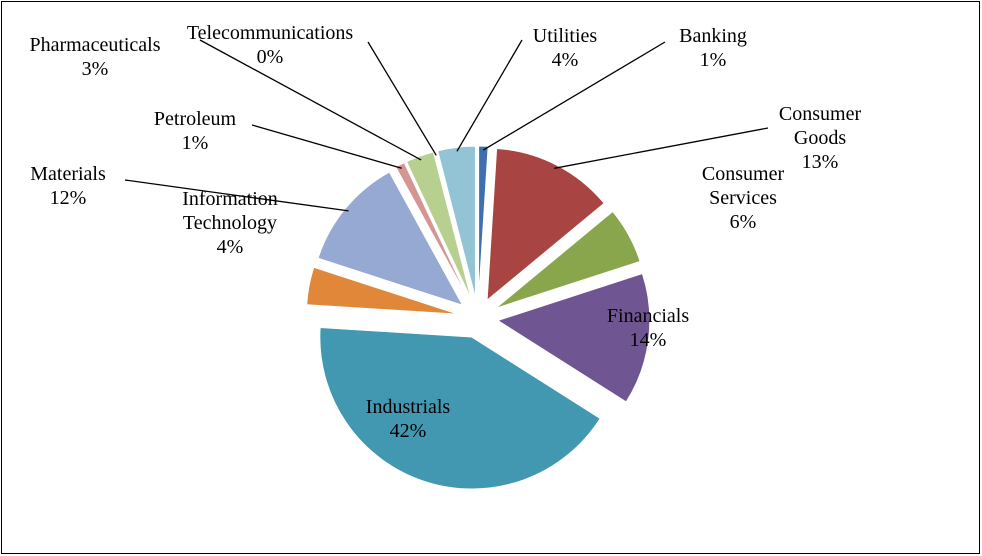 This screenshot has height=556, width=982. Describe the element at coordinates (230, 211) in the screenshot. I see `category-label: Information Technology` at that location.